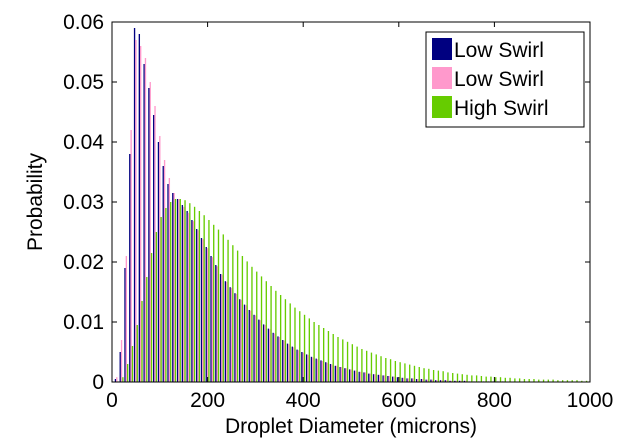 The width and height of the screenshot is (625, 438). I want to click on x-tick-label: 400, so click(303, 400).